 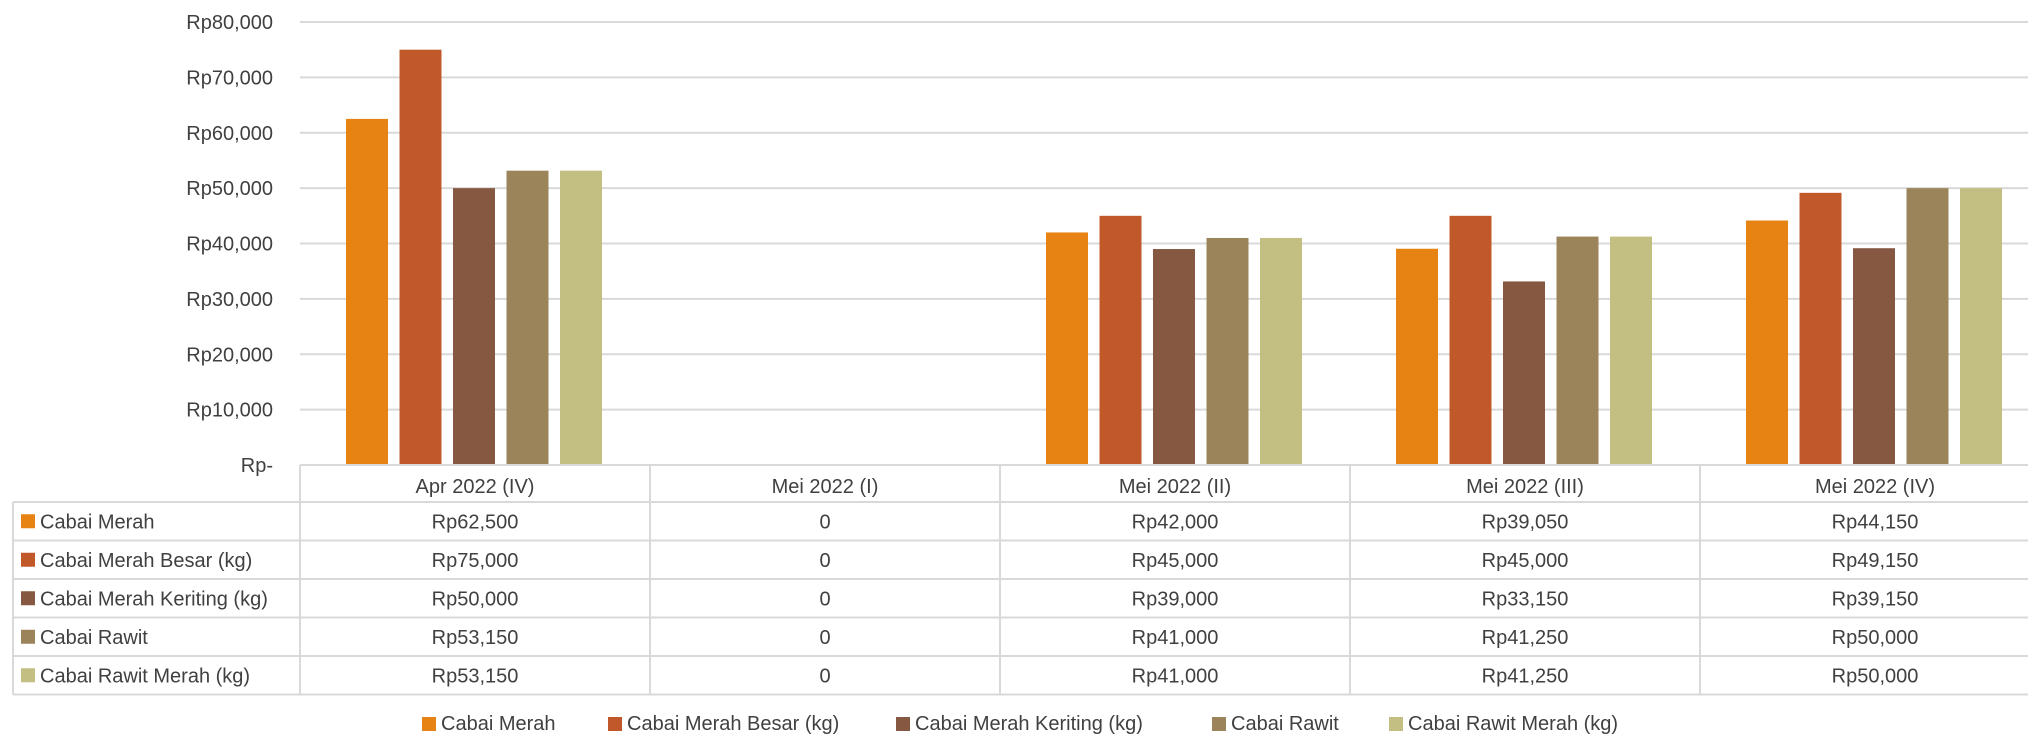 I want to click on table-row-label: Cabai Merah, so click(x=97, y=522).